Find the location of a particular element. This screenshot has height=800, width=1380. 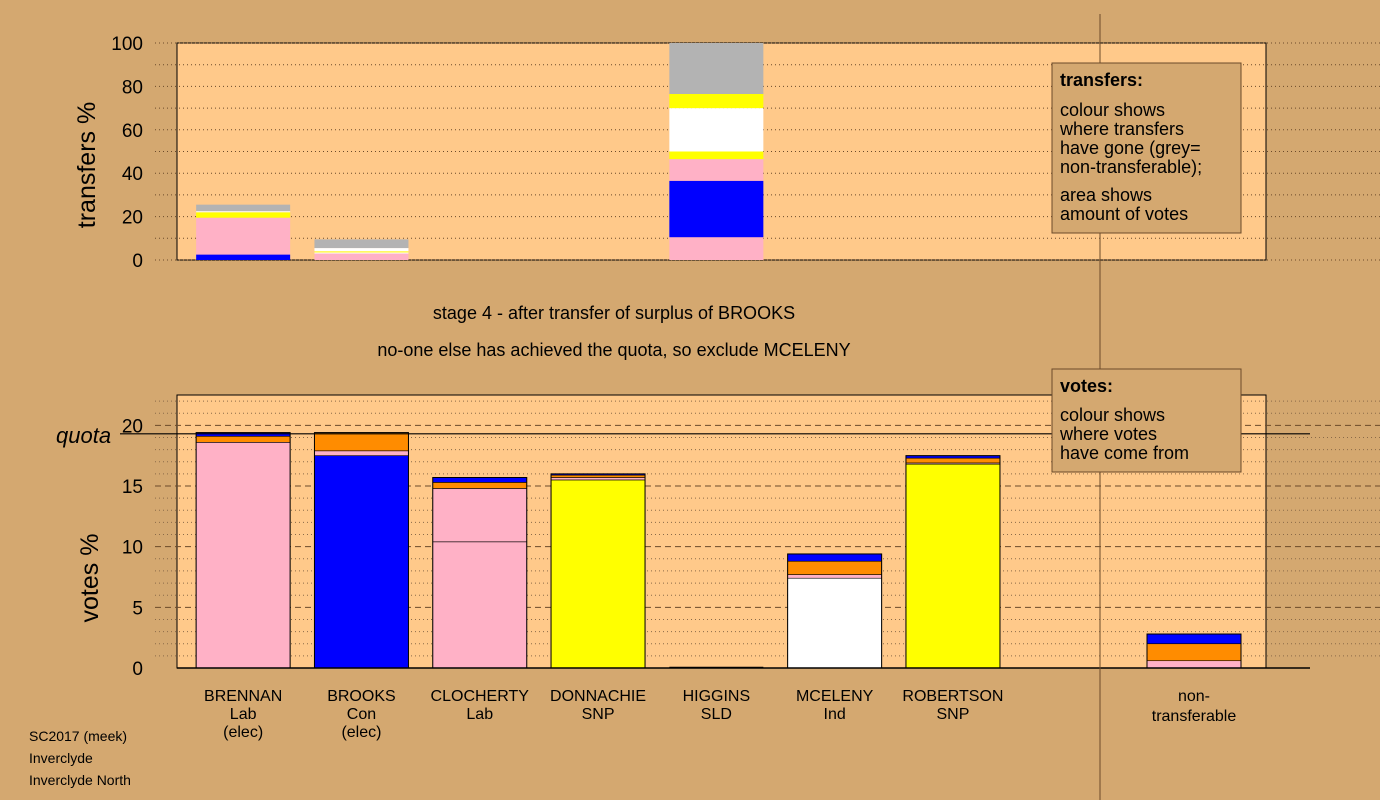

votes-legend-title: votes: is located at coordinates (1086, 386).